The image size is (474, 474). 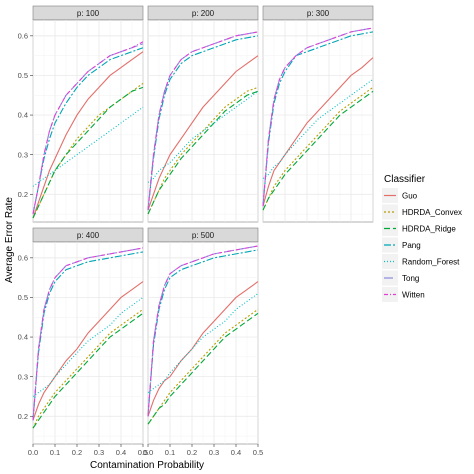 I want to click on legend-item: Random_Forest, so click(x=421, y=261).